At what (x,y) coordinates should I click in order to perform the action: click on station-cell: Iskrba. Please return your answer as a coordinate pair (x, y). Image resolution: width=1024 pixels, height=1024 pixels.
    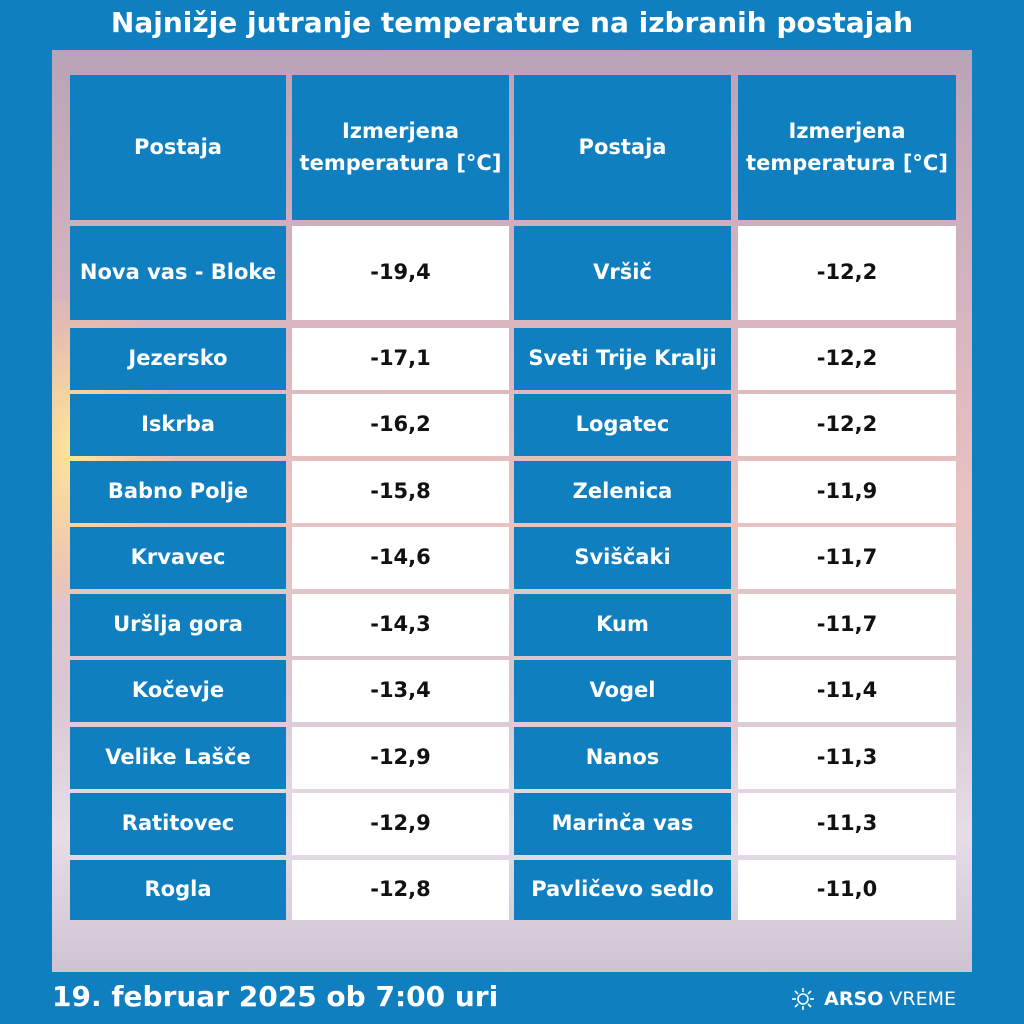
    Looking at the image, I should click on (178, 425).